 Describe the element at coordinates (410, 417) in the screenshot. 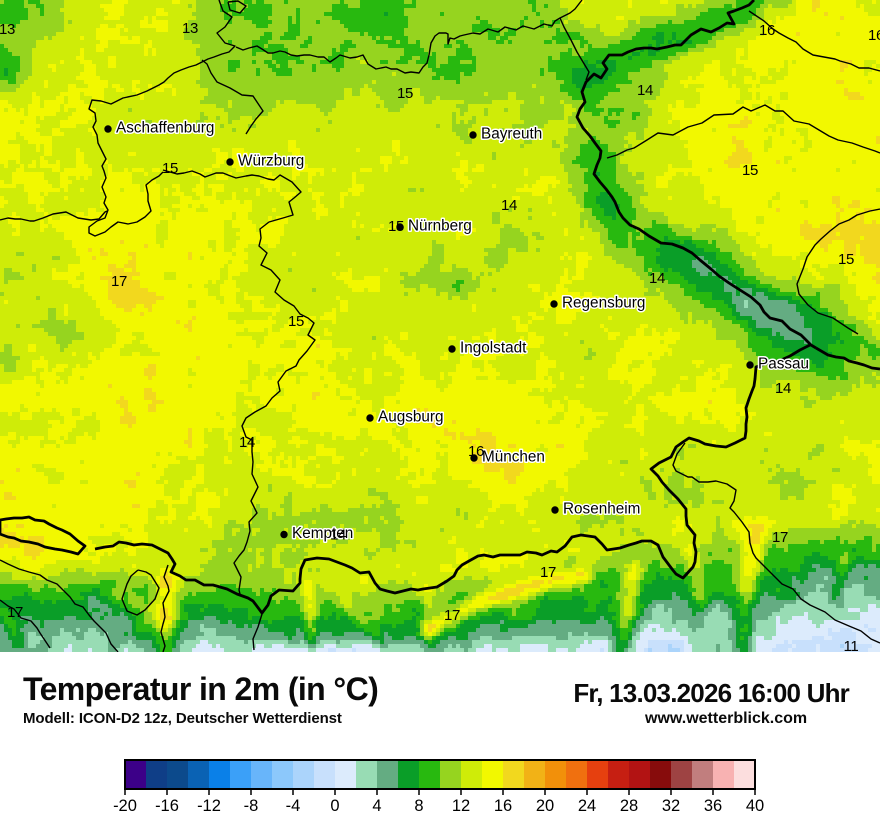

I see `svg-text: Augsburg` at that location.